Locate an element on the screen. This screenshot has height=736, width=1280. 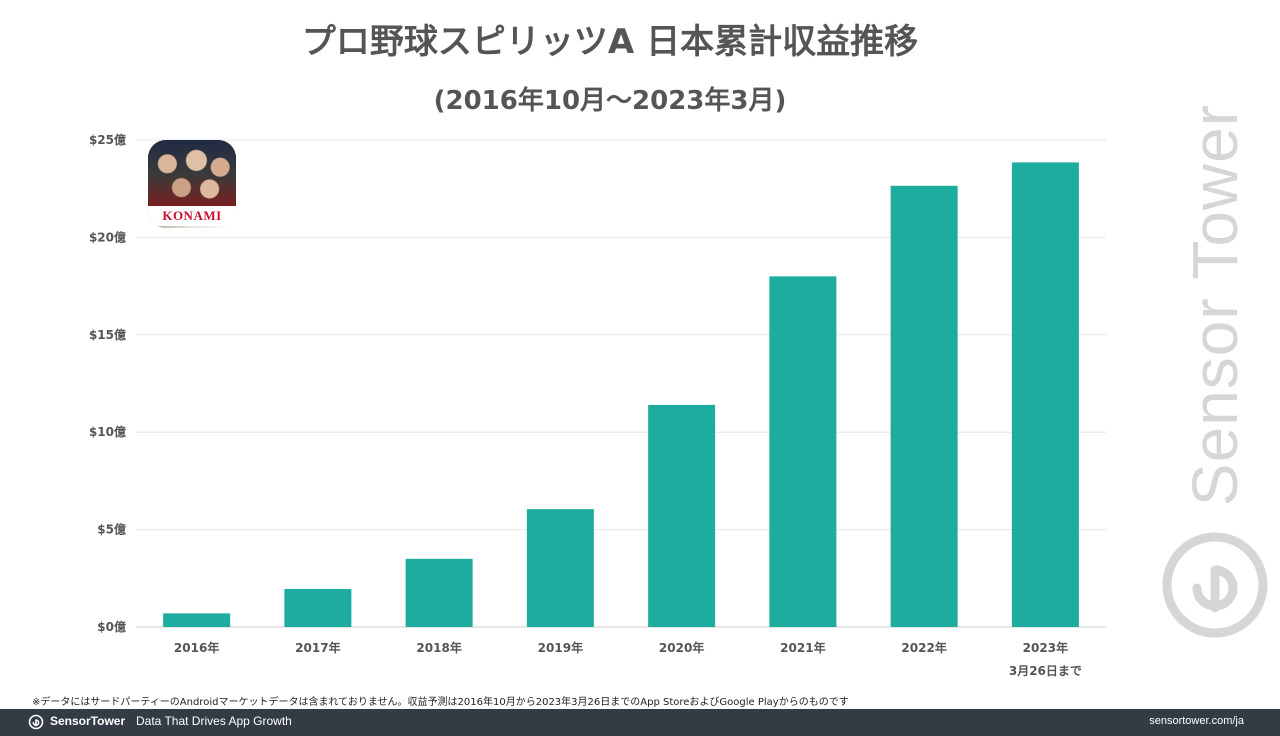
watermark-text: Sensor Tower is located at coordinates (1215, 305).